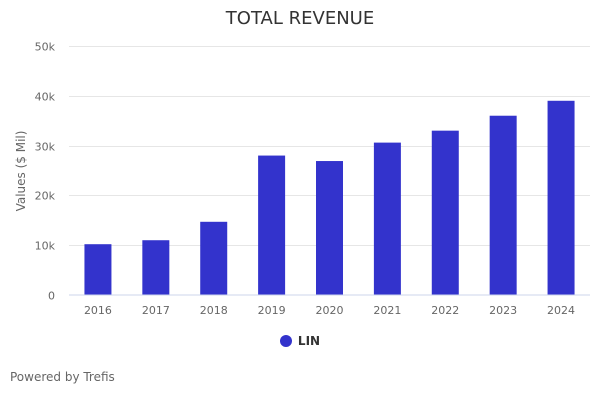 This screenshot has height=400, width=600. I want to click on bar-2022, so click(445, 212).